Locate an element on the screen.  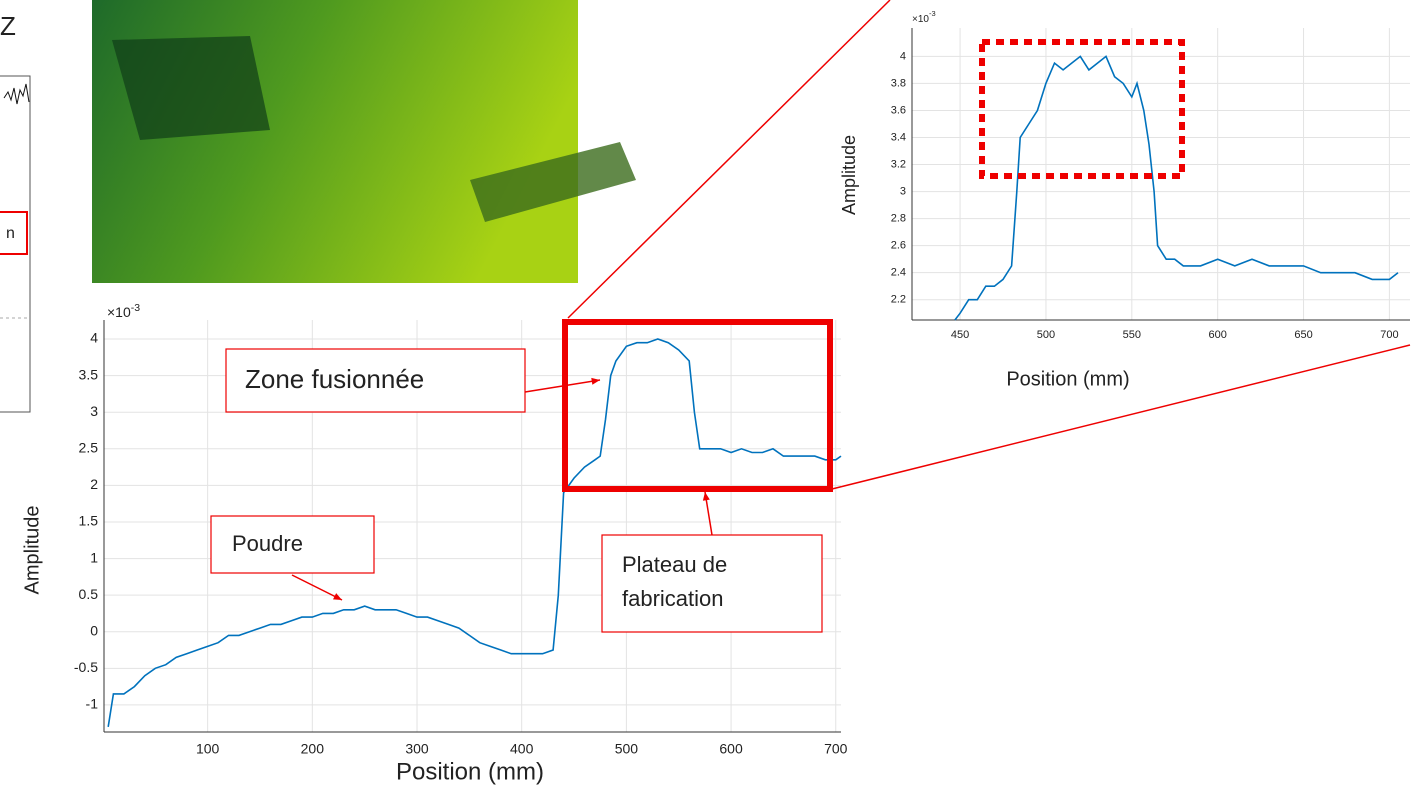
x-tick-label: 650 is located at coordinates (1303, 335).